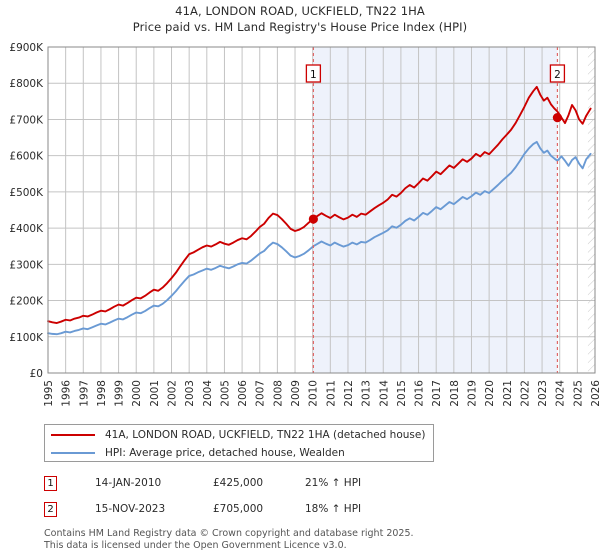 This screenshot has width=600, height=560. What do you see at coordinates (384, 393) in the screenshot?
I see `x-axis-tick-label: 2014` at bounding box center [384, 393].